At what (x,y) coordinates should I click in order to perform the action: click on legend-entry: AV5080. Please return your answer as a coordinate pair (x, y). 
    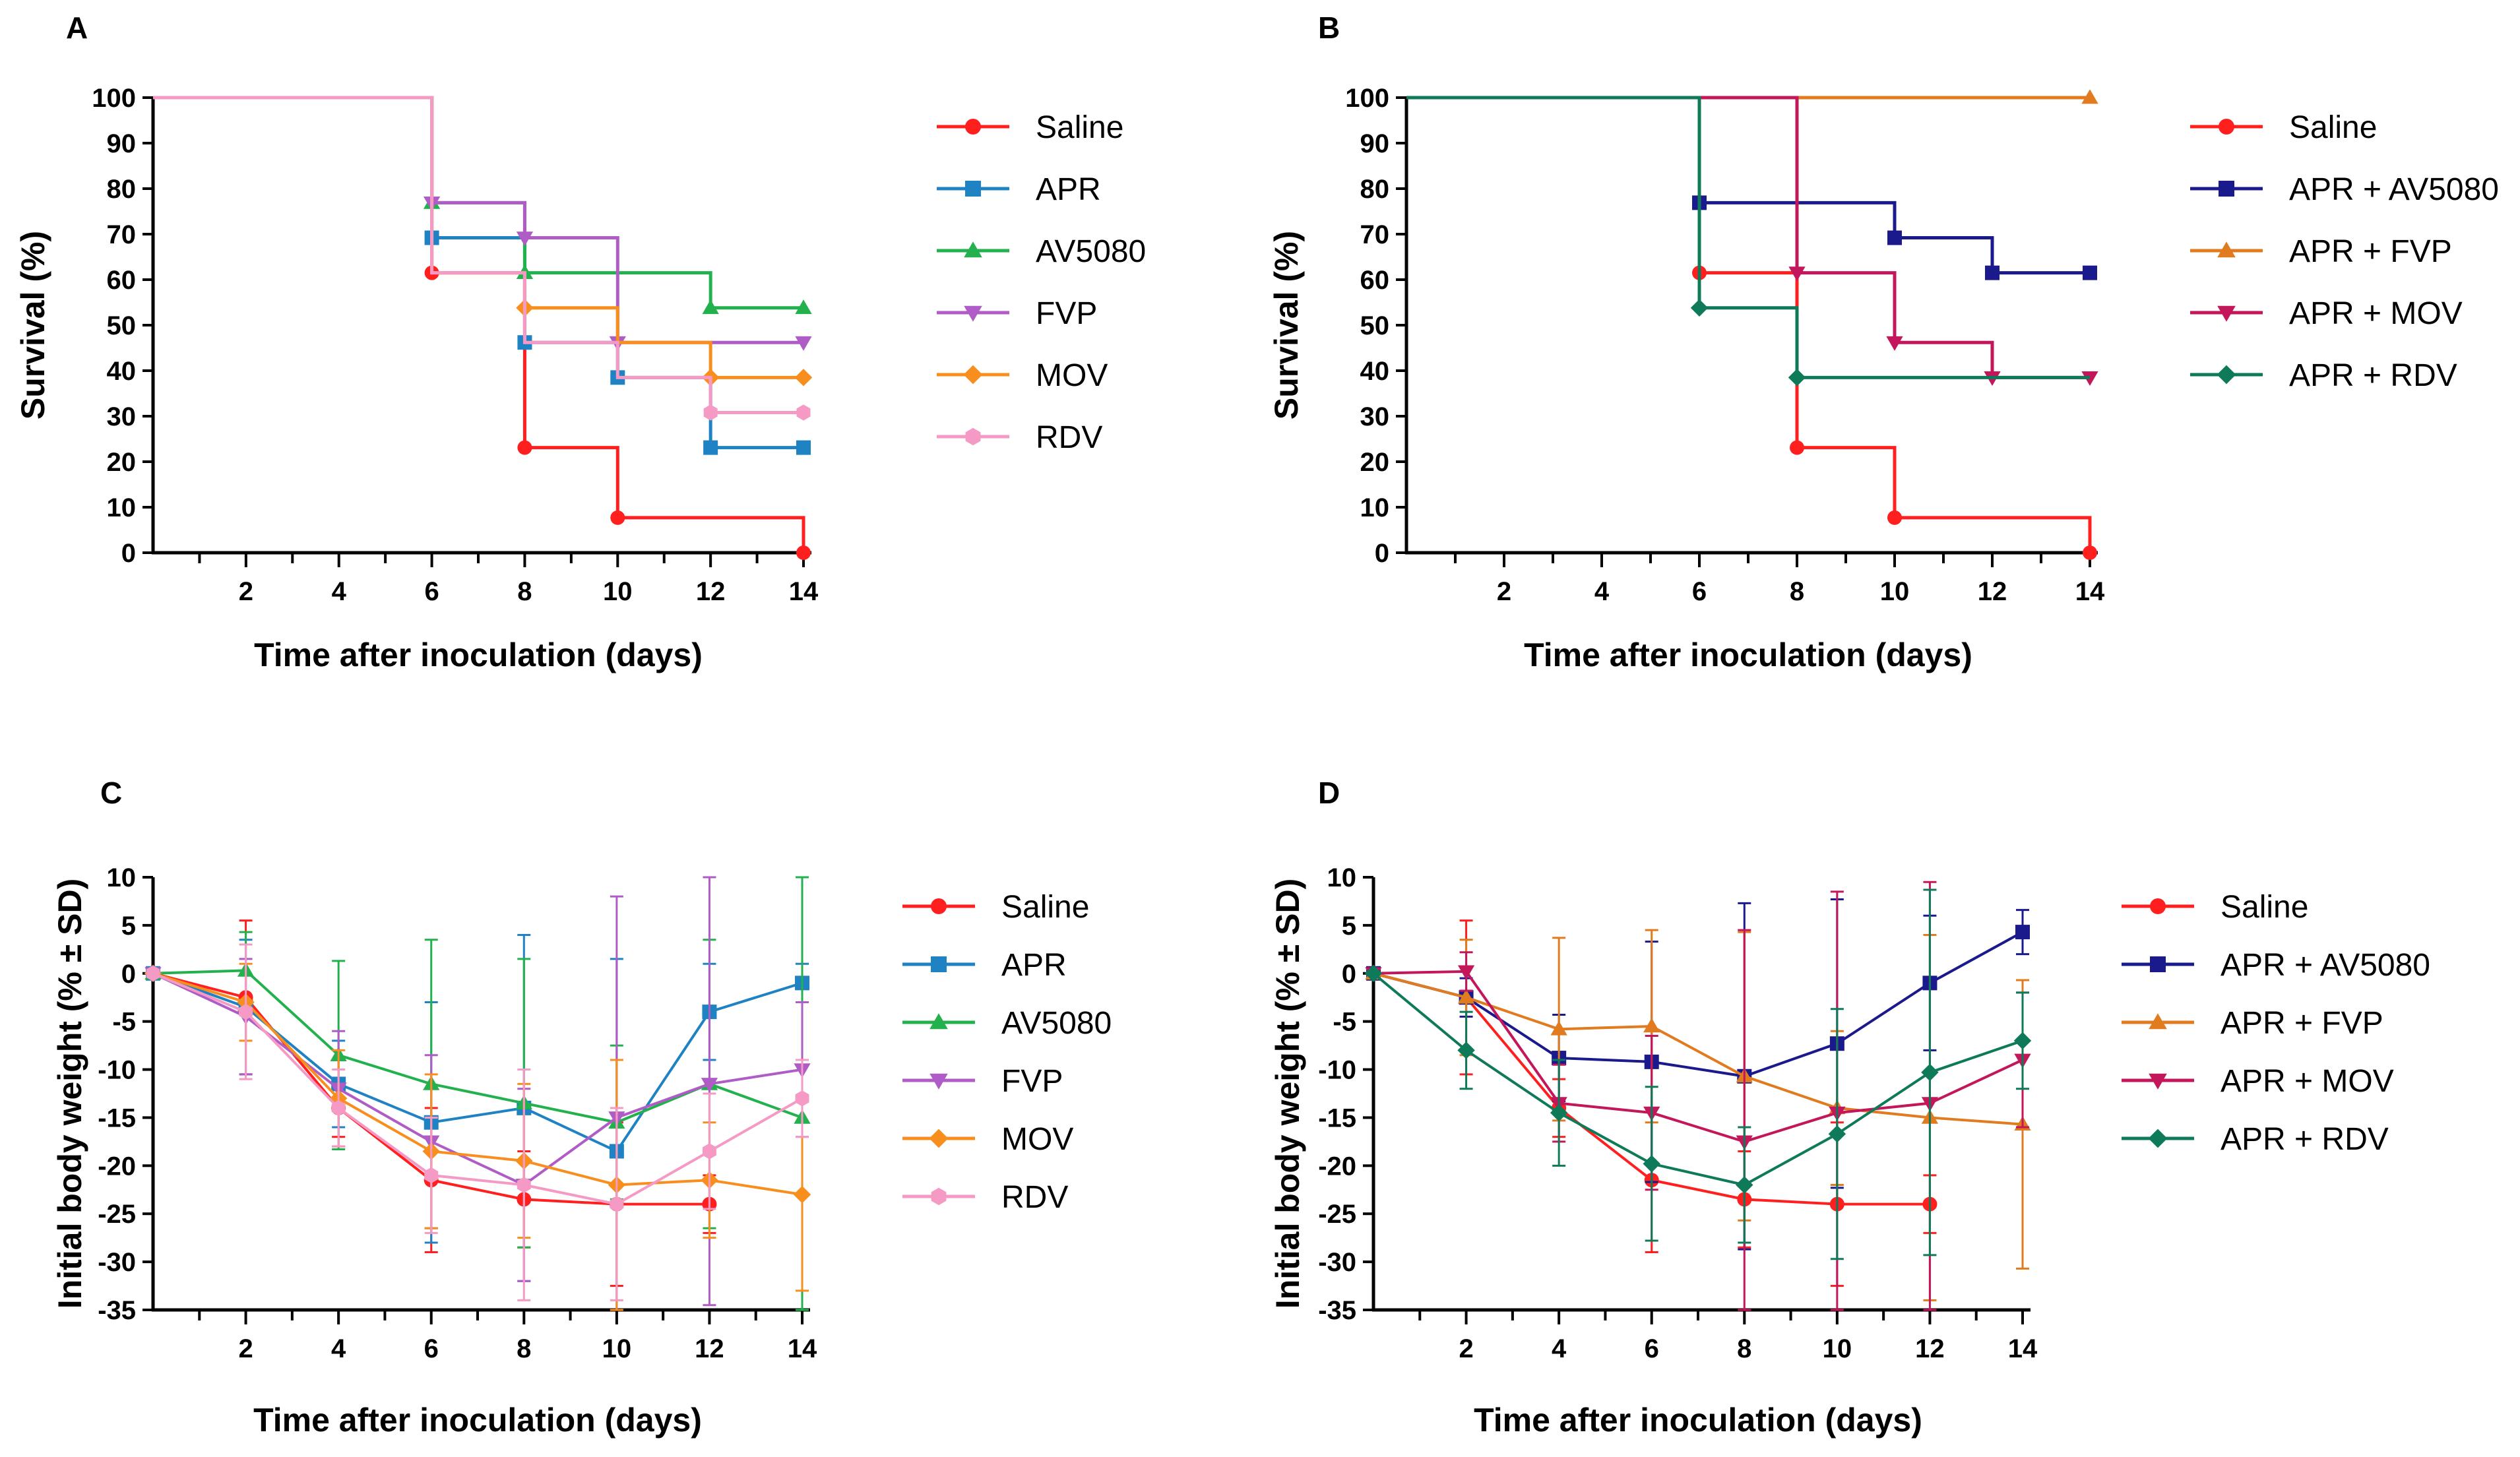
    Looking at the image, I should click on (1007, 1023).